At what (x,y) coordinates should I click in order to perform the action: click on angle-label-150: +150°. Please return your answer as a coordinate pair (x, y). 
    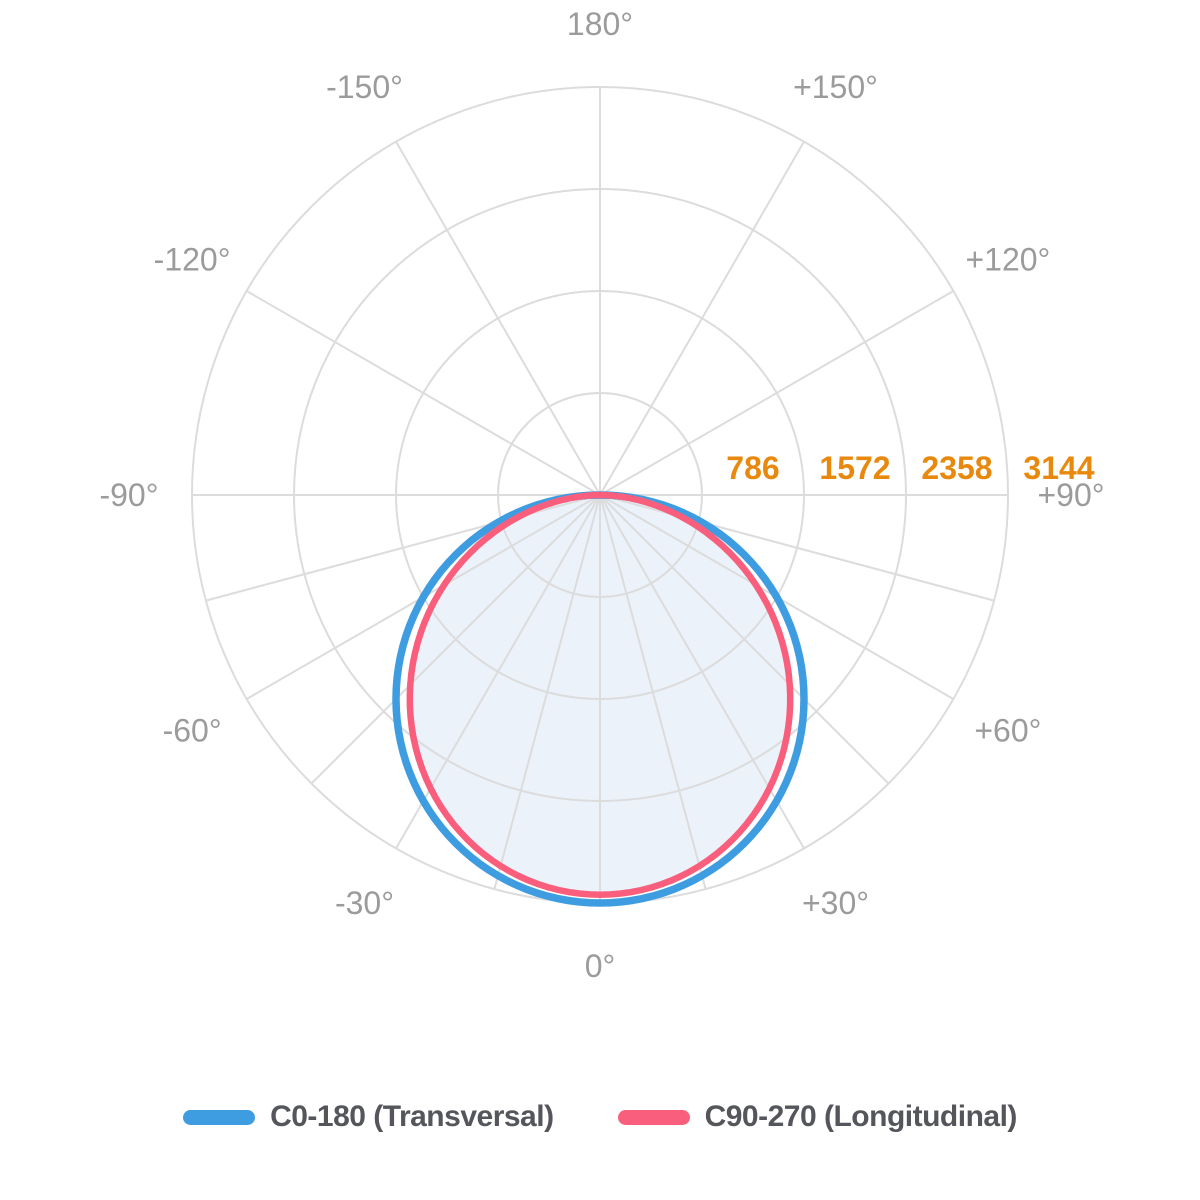
    Looking at the image, I should click on (835, 87).